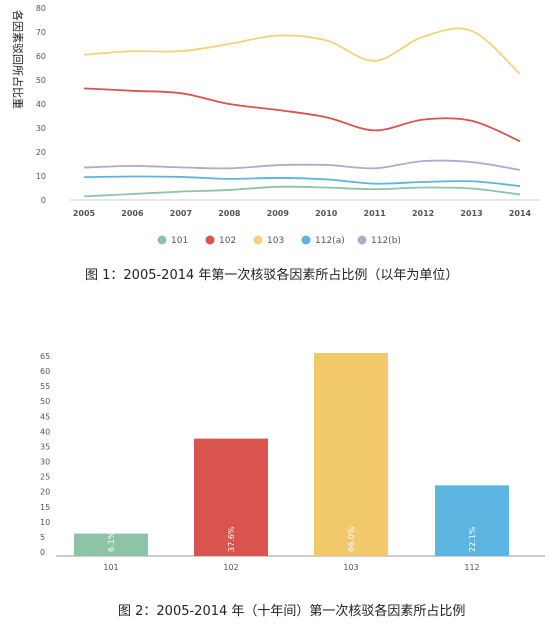 The height and width of the screenshot is (627, 560). Describe the element at coordinates (18, 59) in the screenshot. I see `y-axis-label: 各因素驳回所占比重` at that location.